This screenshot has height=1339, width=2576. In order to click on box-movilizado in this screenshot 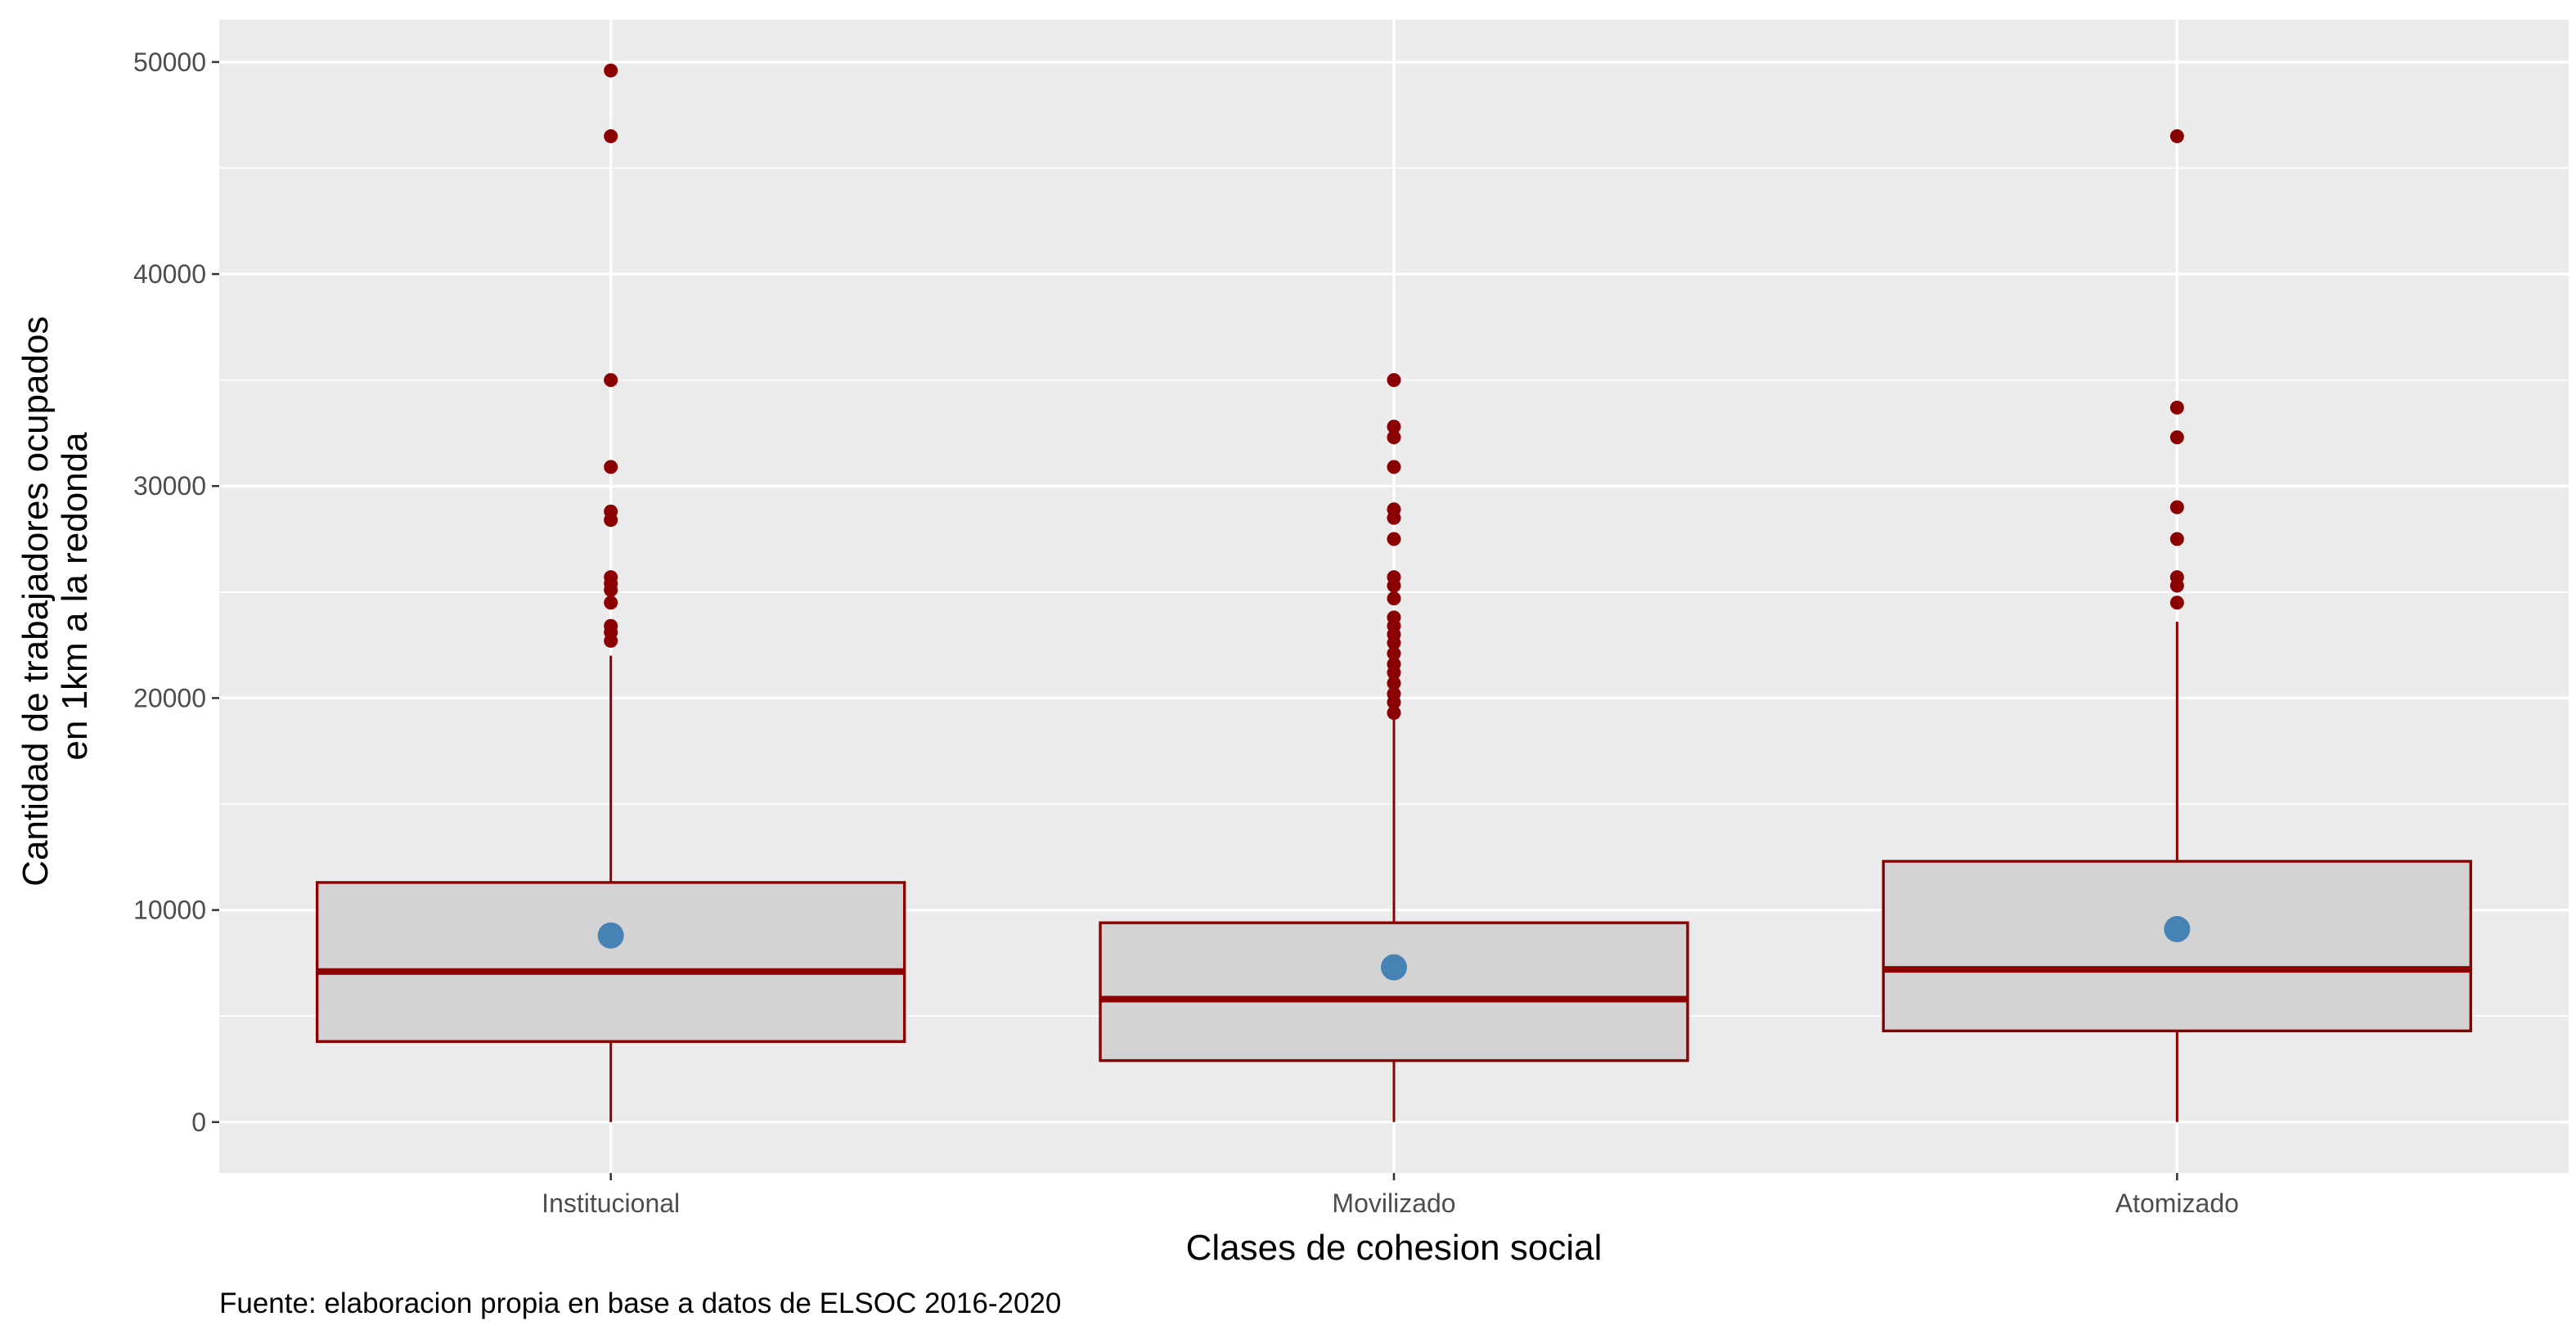, I will do `click(1394, 748)`.